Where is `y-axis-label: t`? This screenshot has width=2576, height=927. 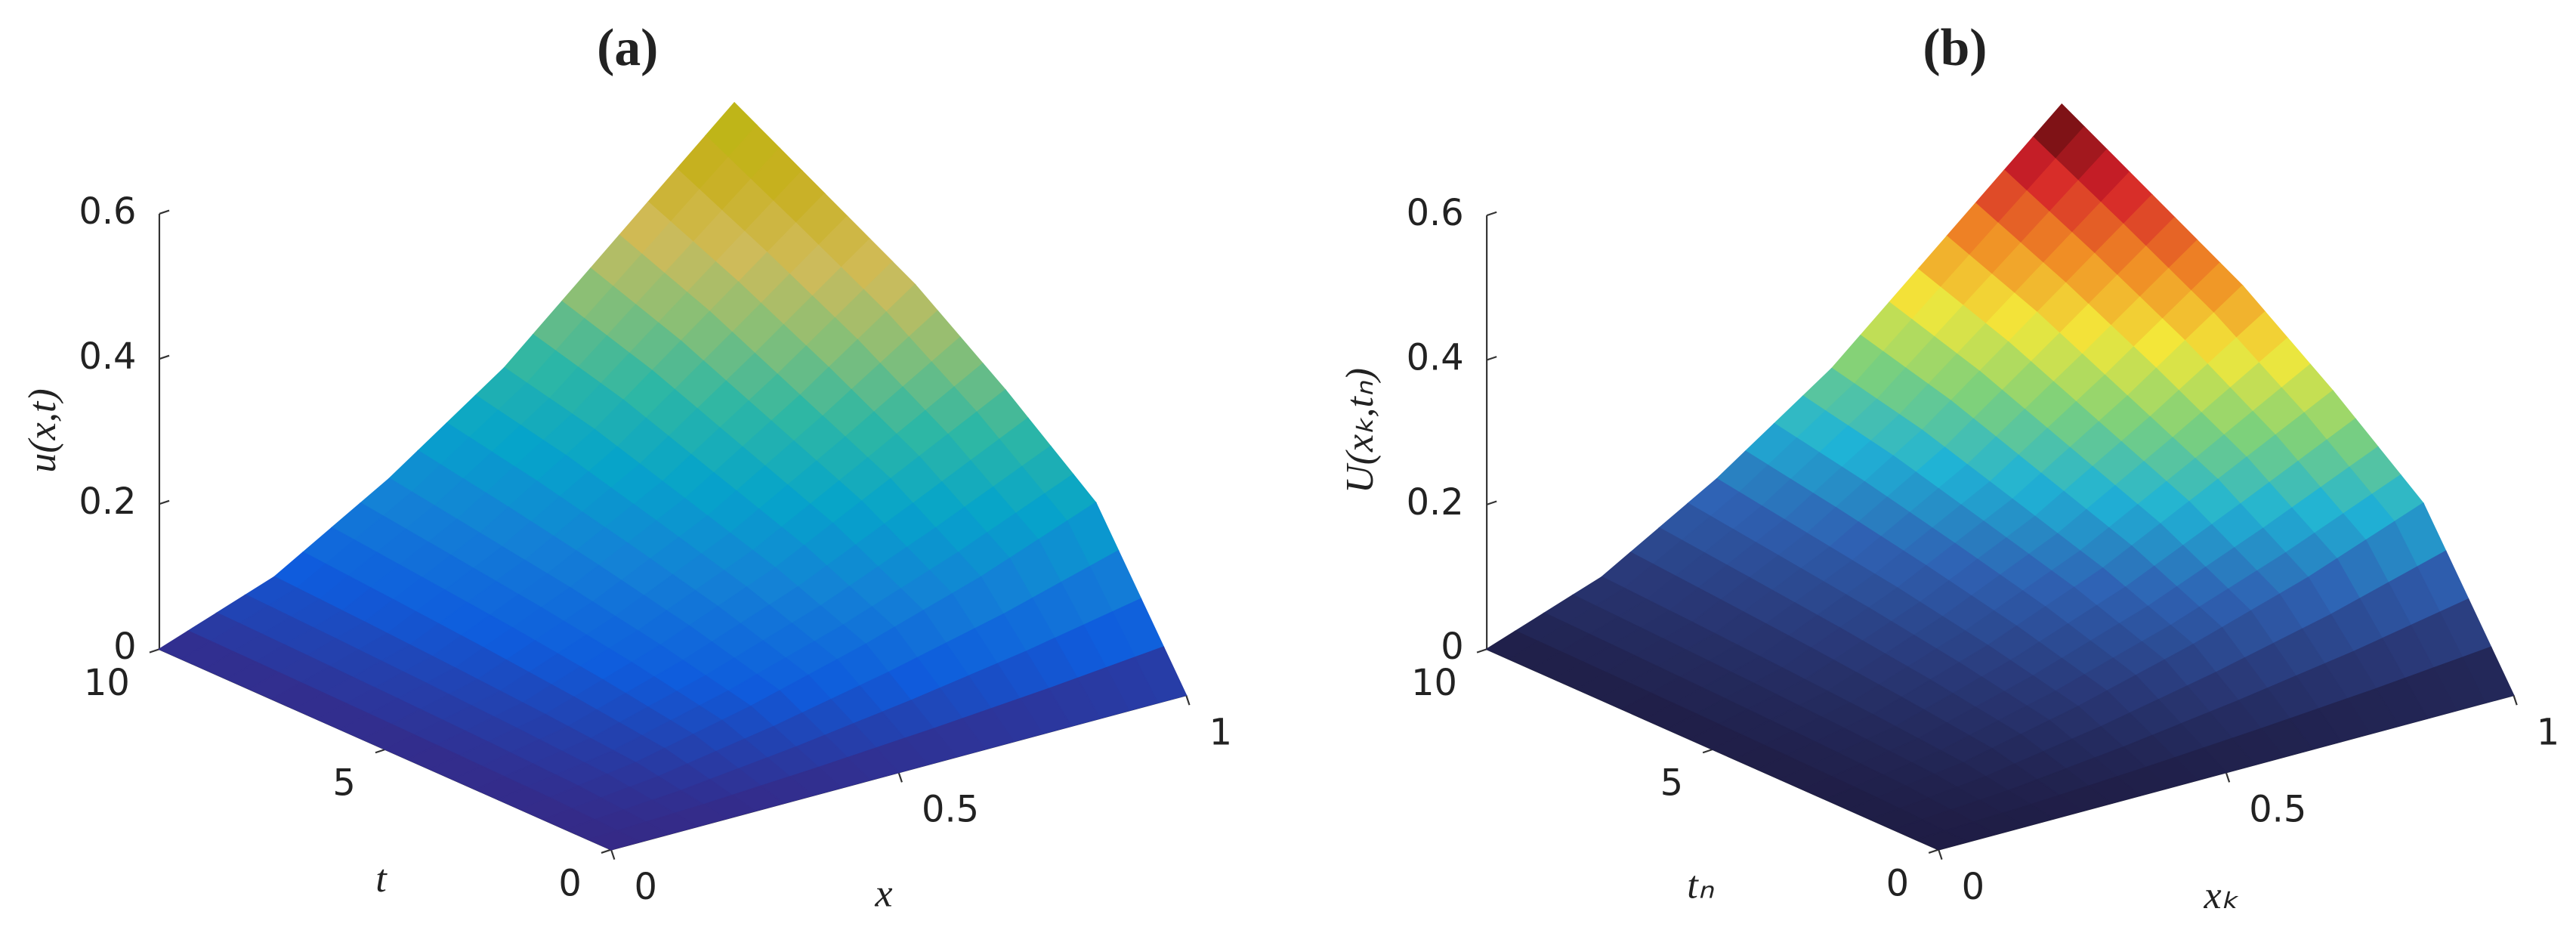 y-axis-label: t is located at coordinates (381, 879).